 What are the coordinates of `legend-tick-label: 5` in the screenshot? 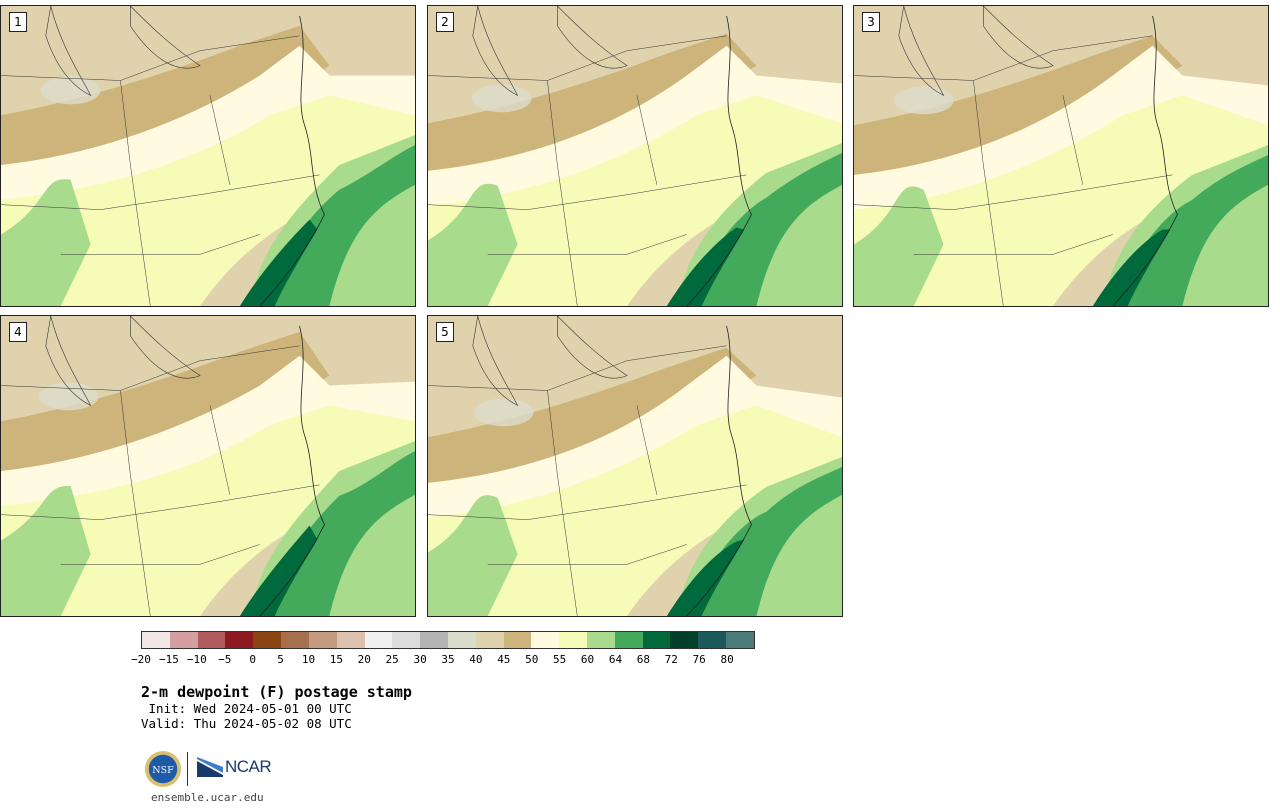 It's located at (280, 659).